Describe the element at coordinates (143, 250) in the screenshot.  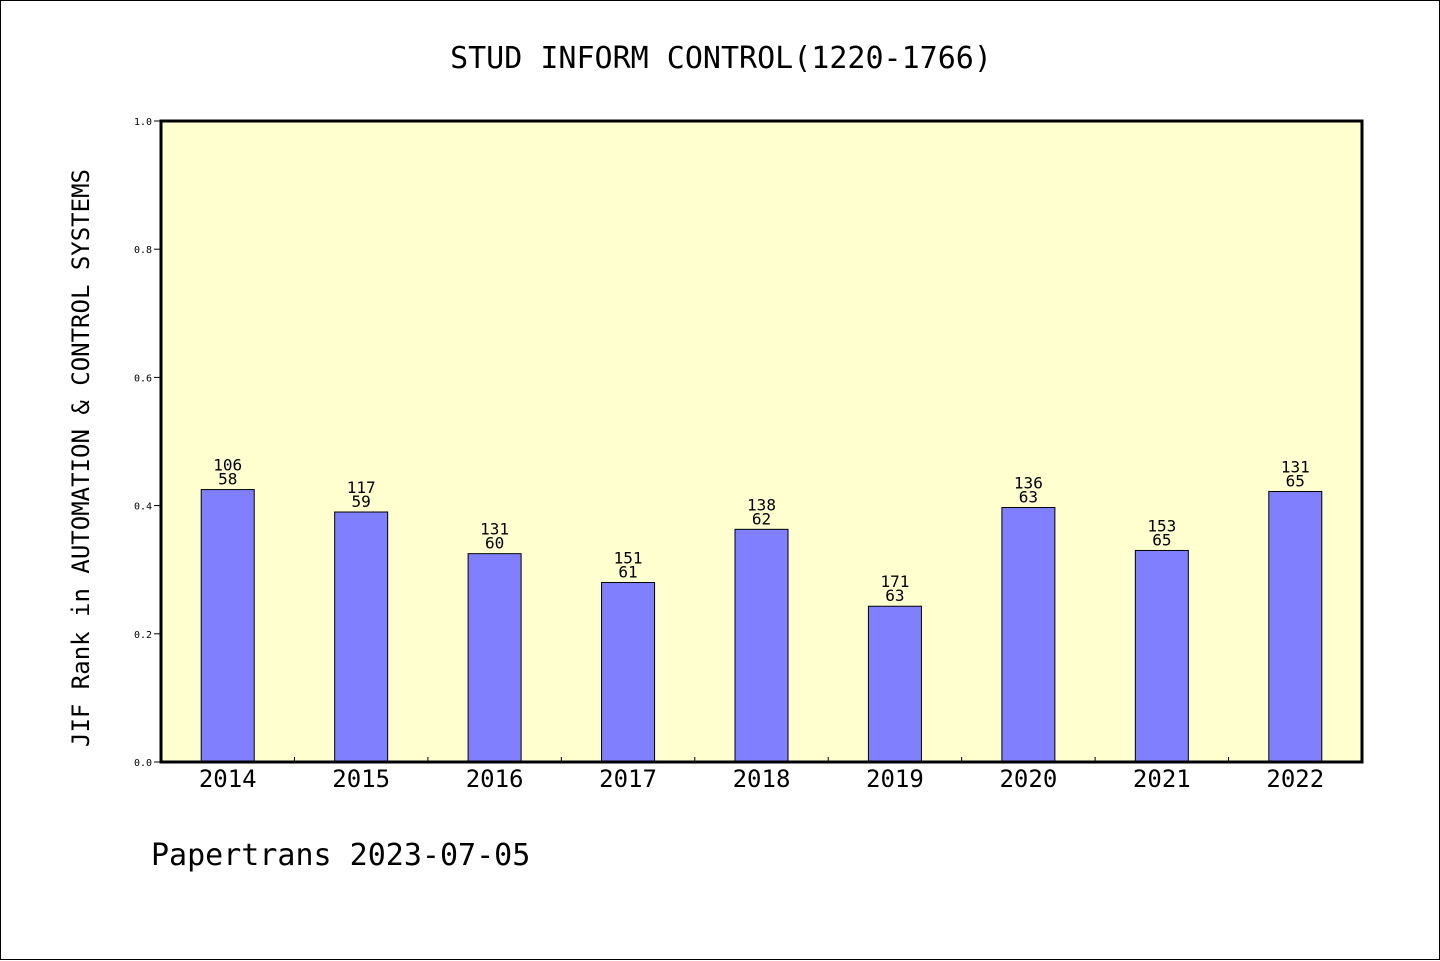
I see `y-tick-label: 0.8` at that location.